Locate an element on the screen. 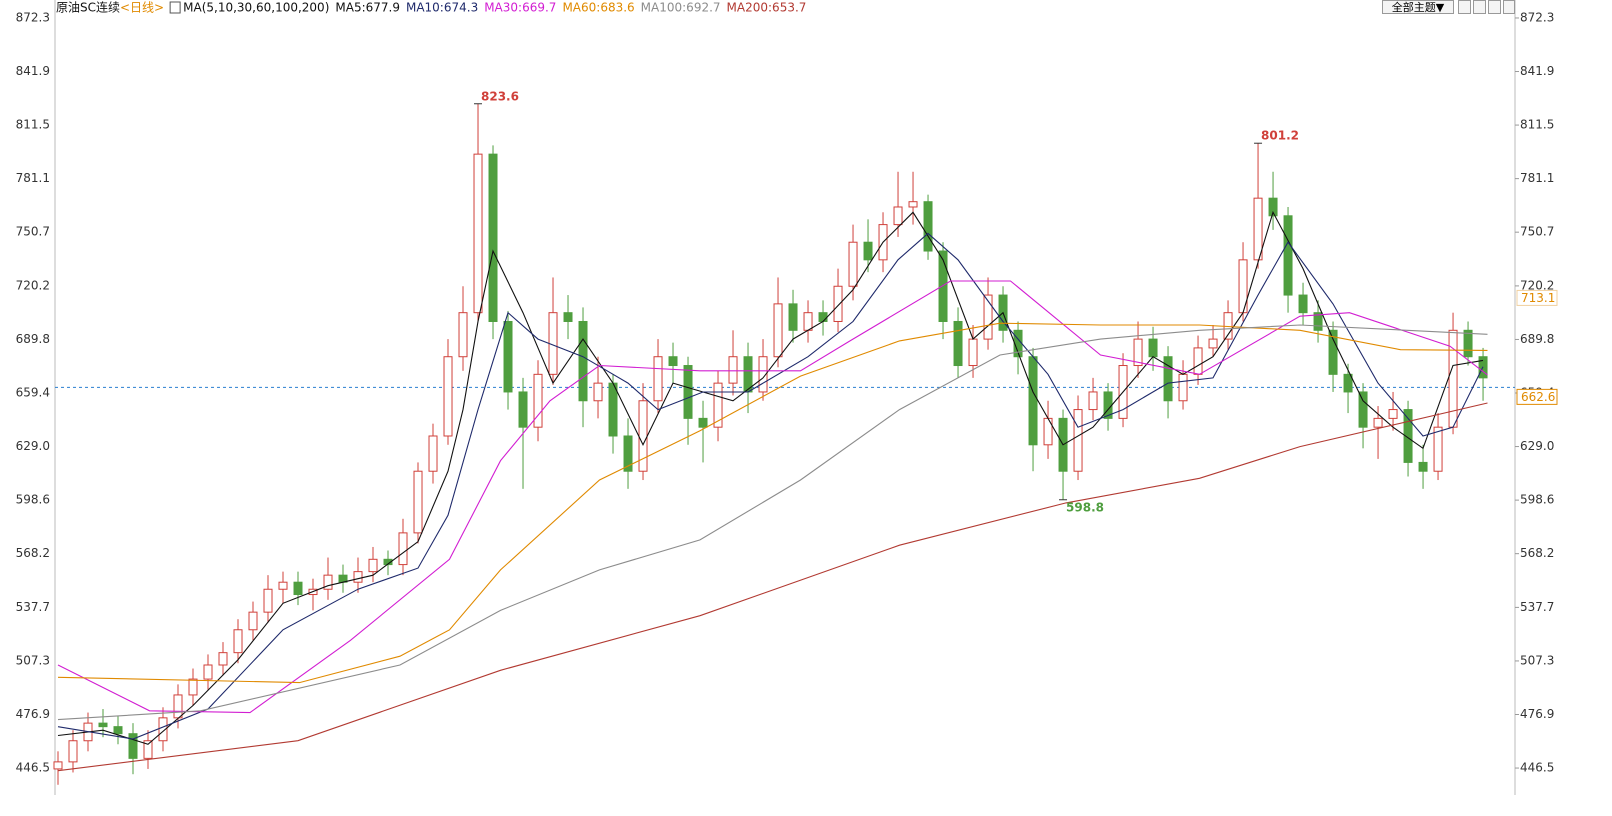 This screenshot has height=816, width=1612. y-tick-label-right: 720.2 is located at coordinates (1537, 285).